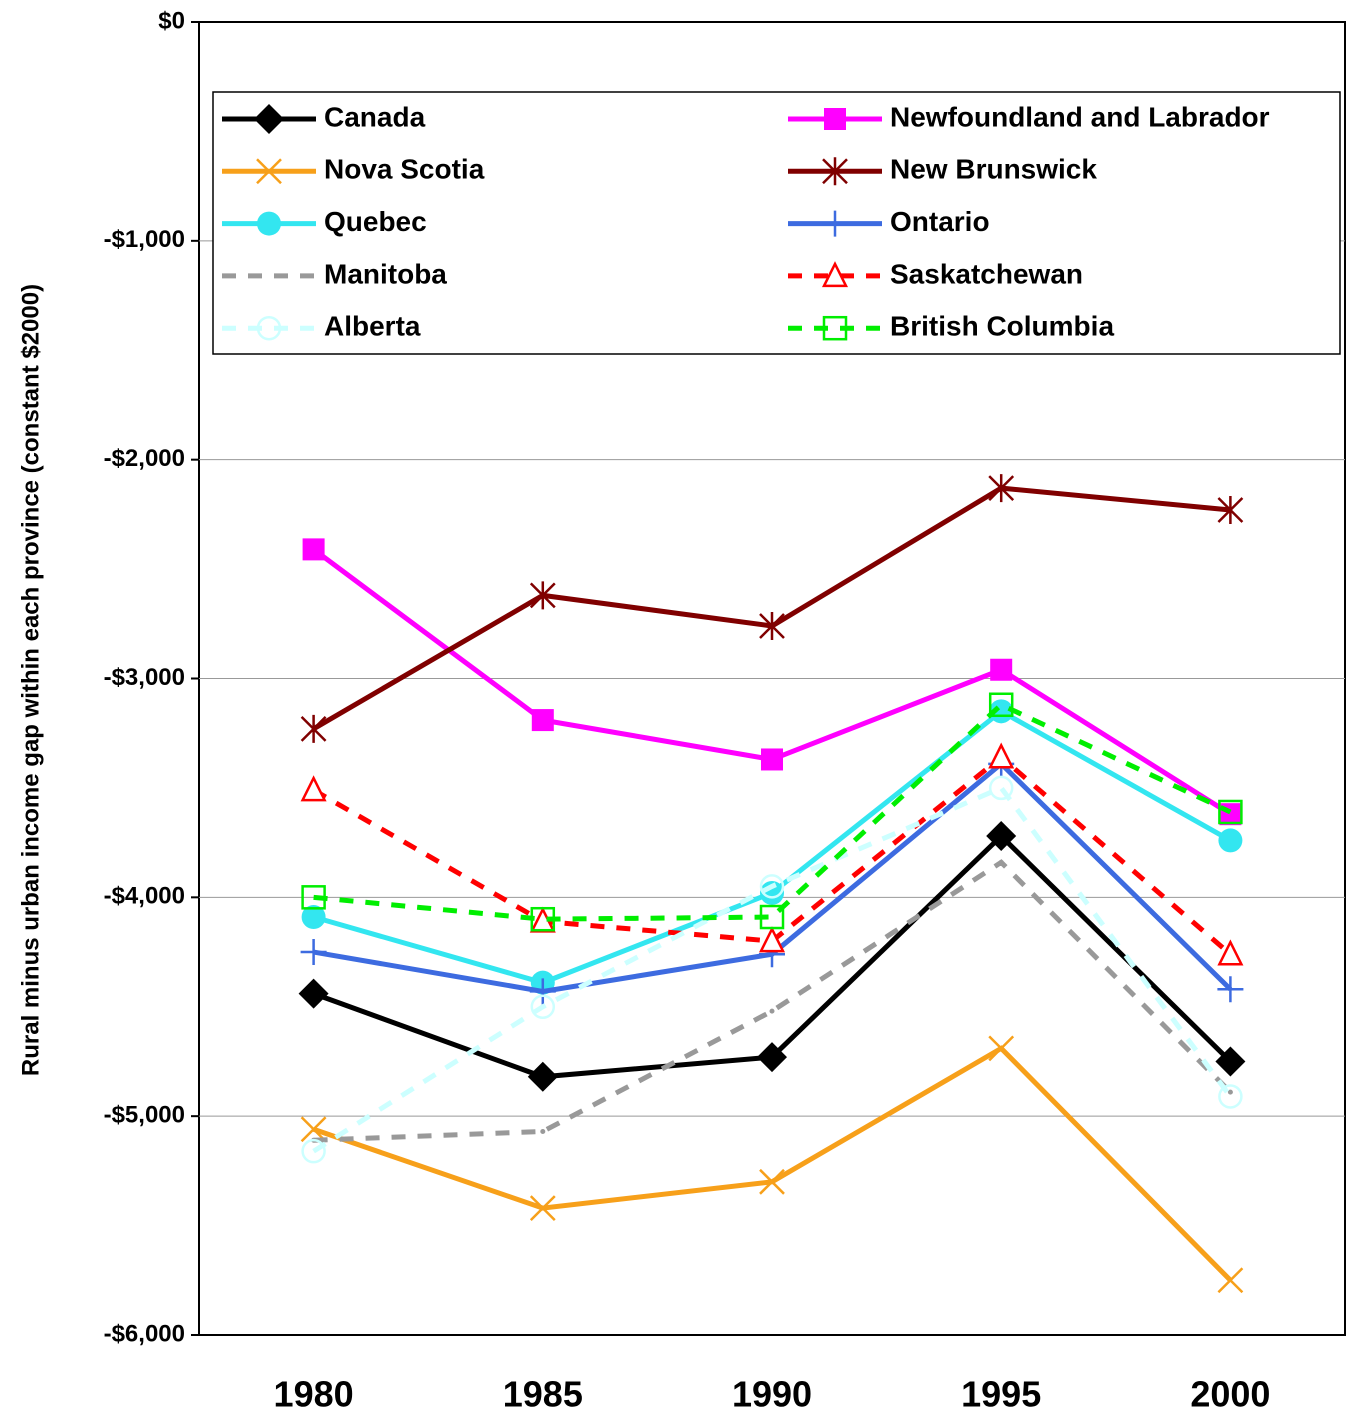 This screenshot has width=1353, height=1418. What do you see at coordinates (385, 273) in the screenshot?
I see `legend-label: Manitoba` at bounding box center [385, 273].